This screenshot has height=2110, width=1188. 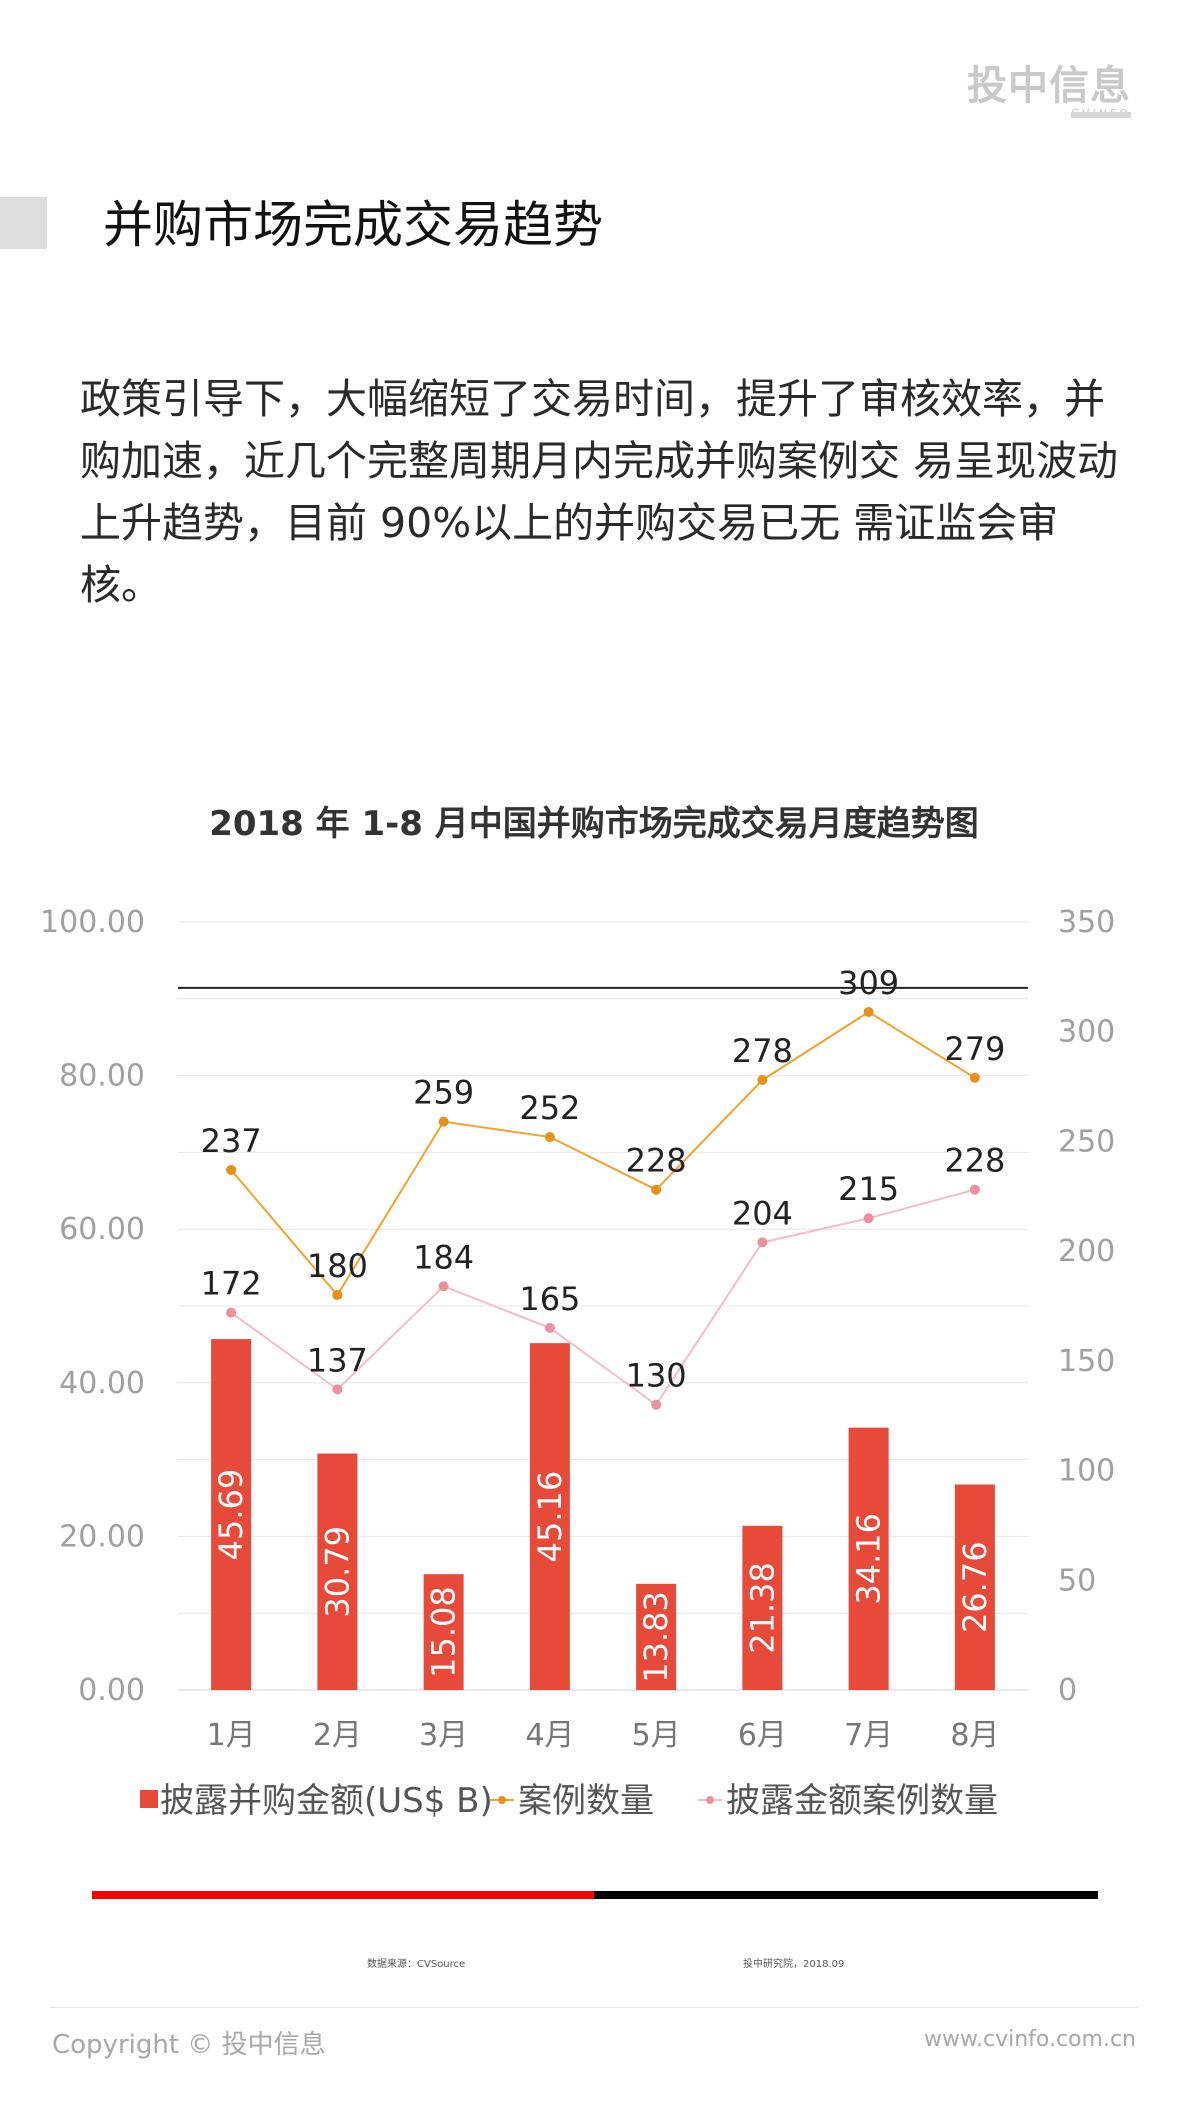 I want to click on legend-label: 案例数量, so click(x=586, y=1801).